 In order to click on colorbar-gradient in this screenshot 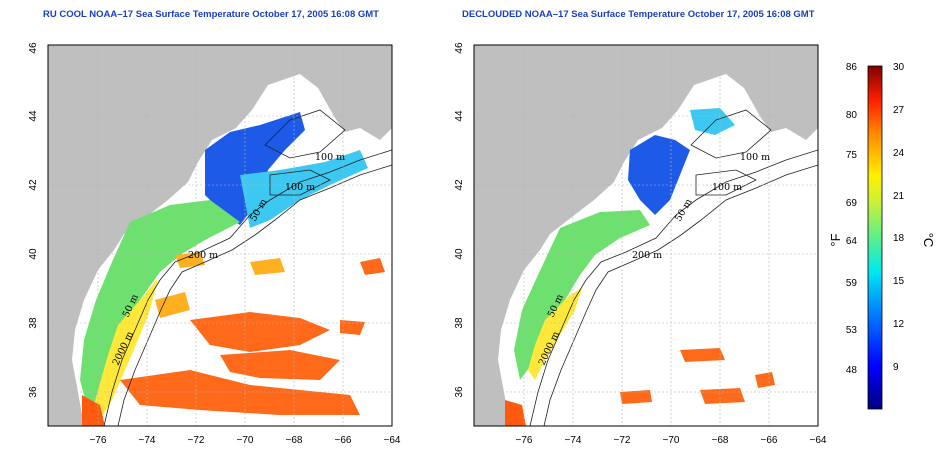, I will do `click(875, 237)`.